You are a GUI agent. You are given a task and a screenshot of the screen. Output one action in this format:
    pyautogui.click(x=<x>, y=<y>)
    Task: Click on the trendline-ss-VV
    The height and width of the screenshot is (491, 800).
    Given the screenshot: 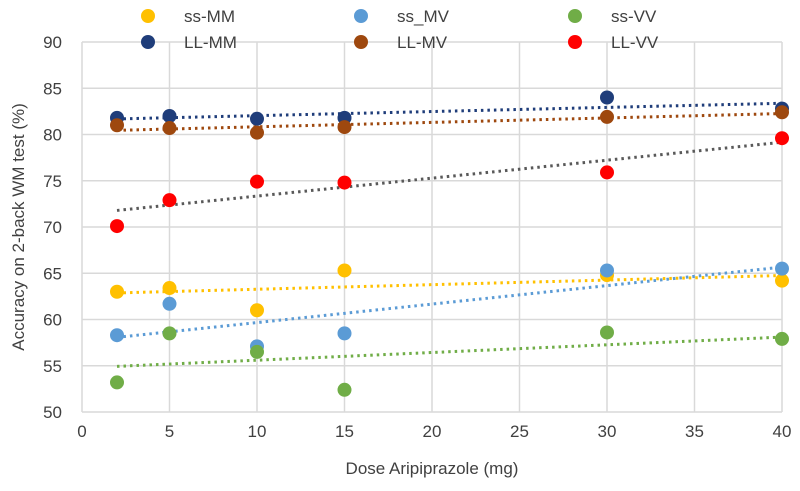 What is the action you would take?
    pyautogui.click(x=449, y=351)
    